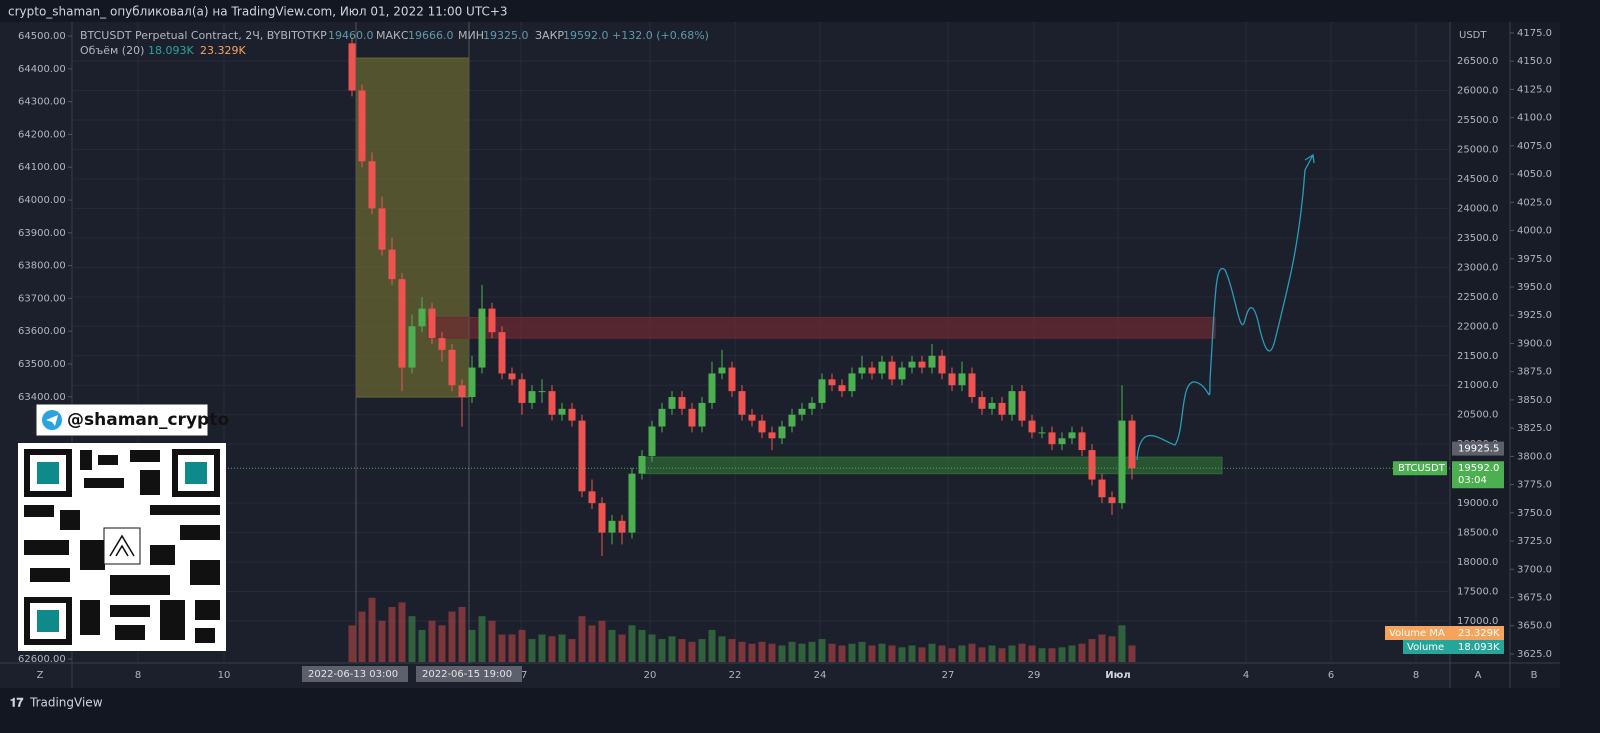 This screenshot has height=733, width=1600. I want to click on legend-label: Объём (20), so click(112, 50).